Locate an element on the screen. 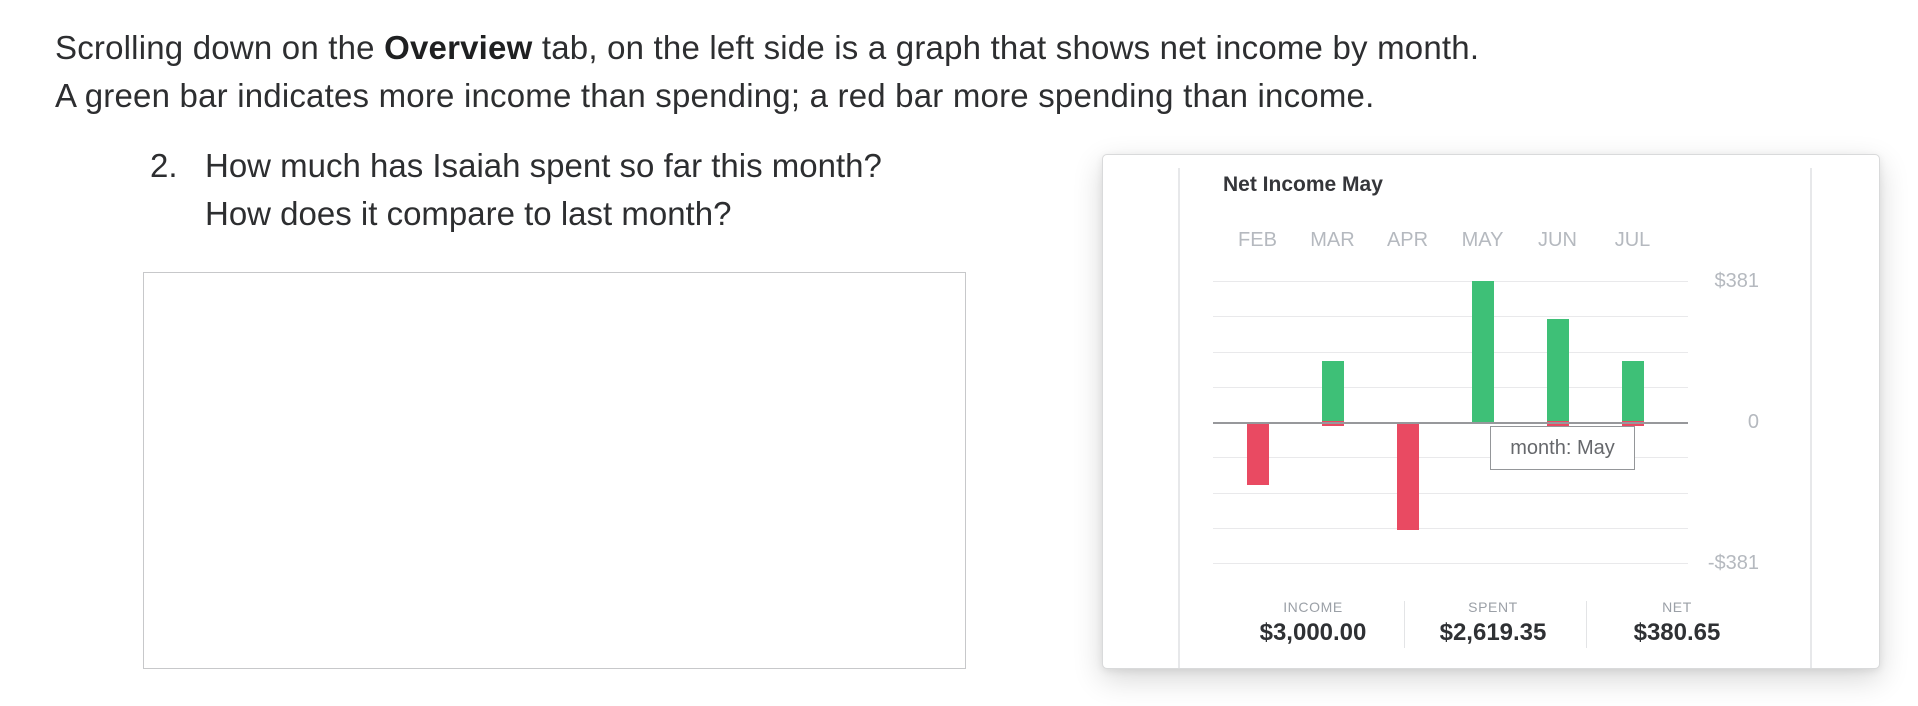  y-label-2: -$381 is located at coordinates (1733, 563).